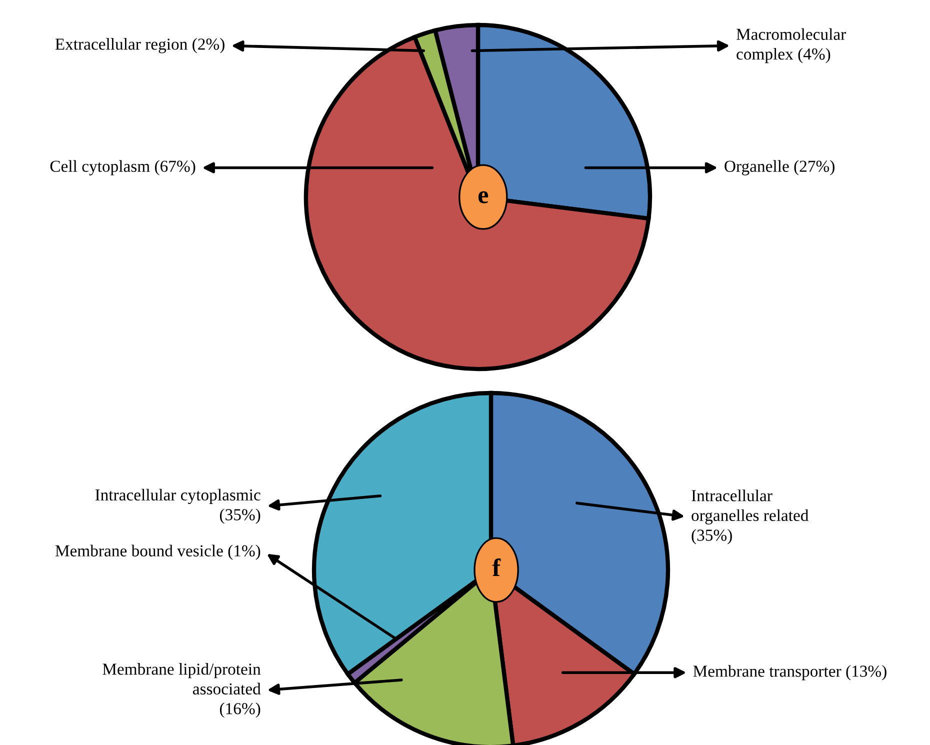 The image size is (930, 745). I want to click on slice-label: Membrane bound vesicle (1%), so click(157, 552).